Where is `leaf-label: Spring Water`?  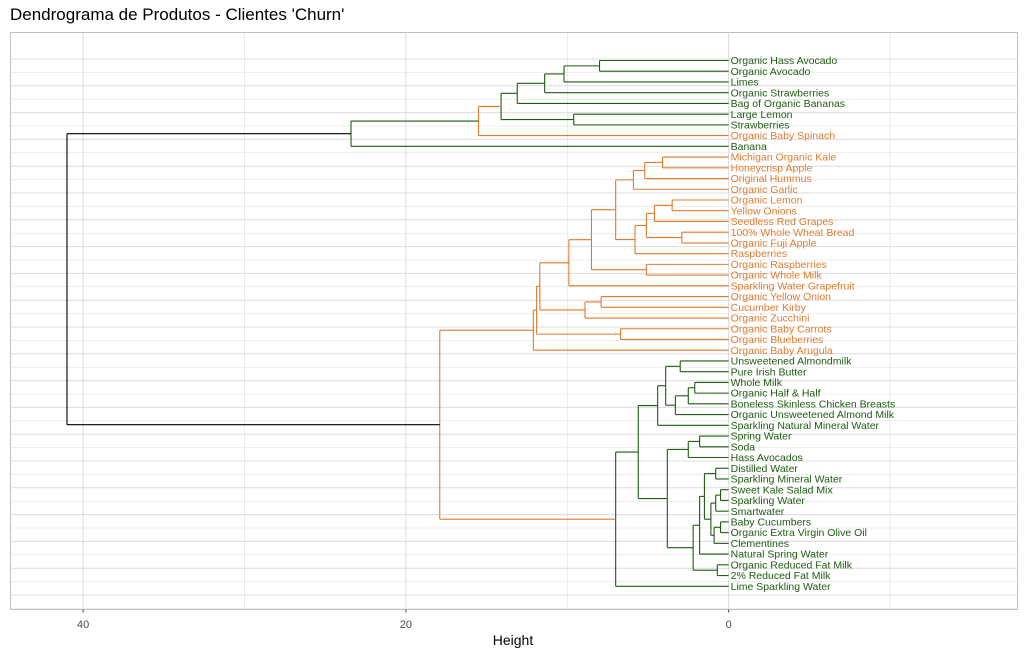 leaf-label: Spring Water is located at coordinates (761, 437).